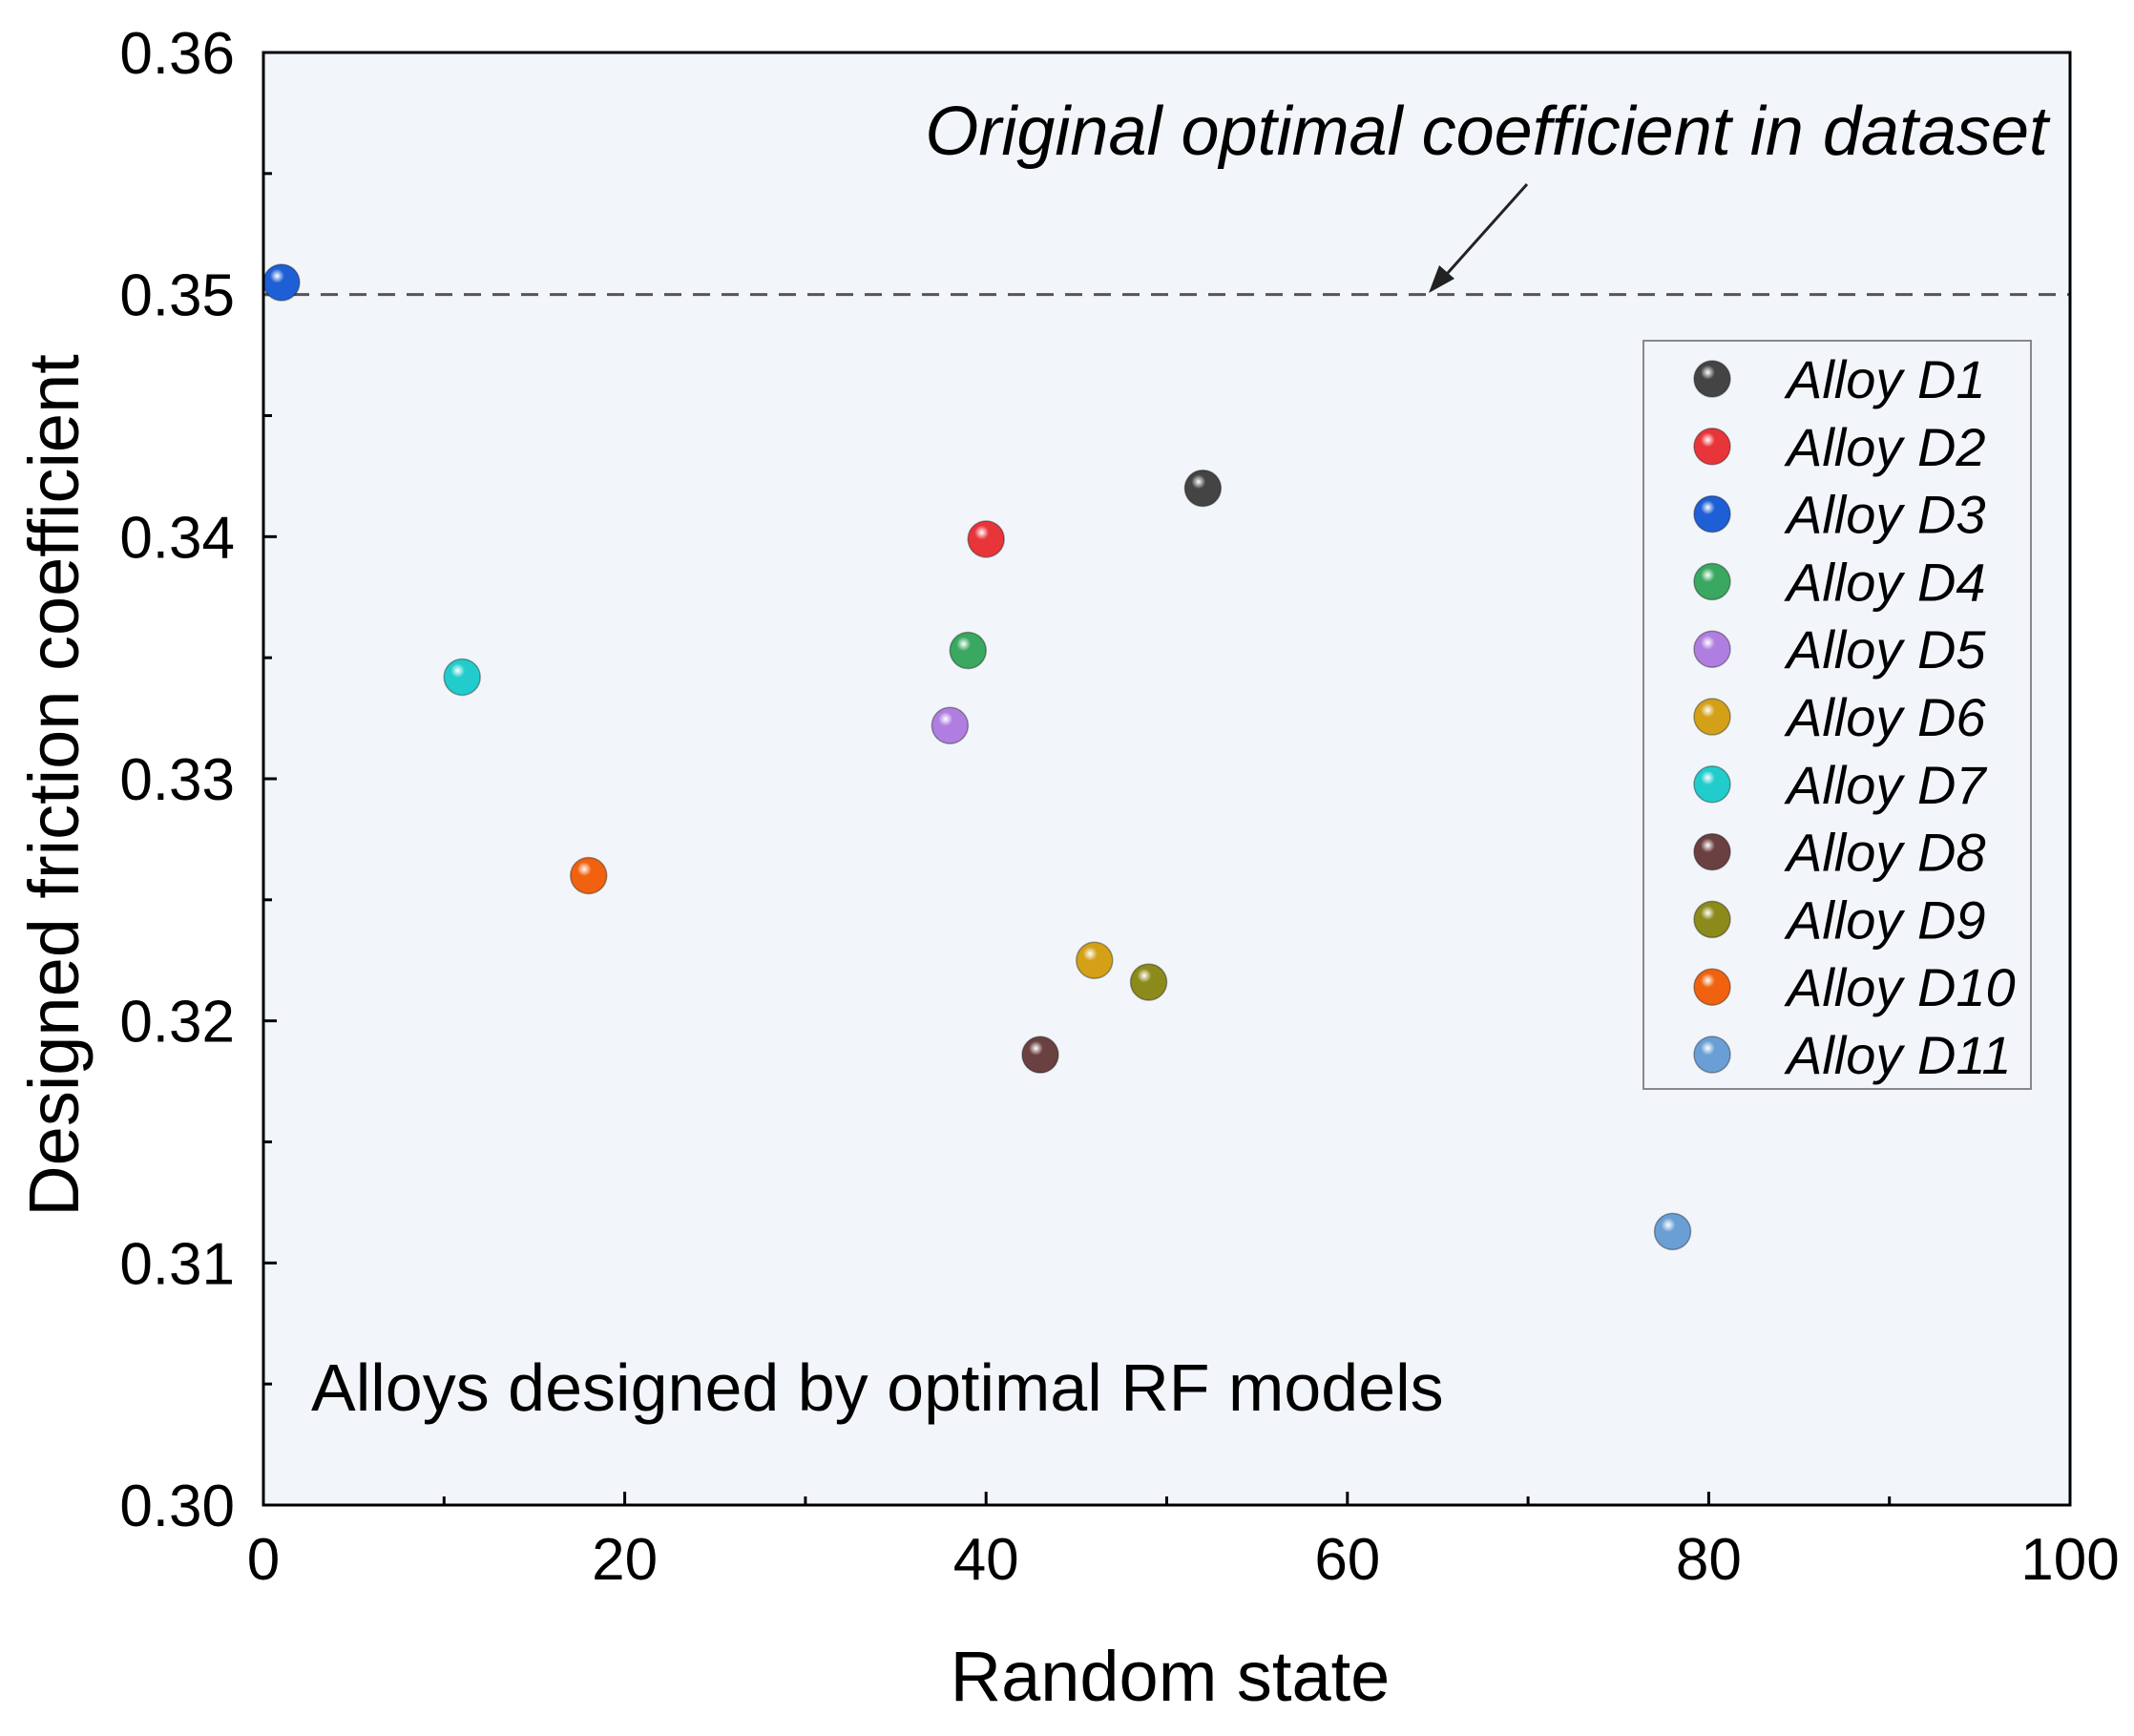 The width and height of the screenshot is (2134, 1736). I want to click on x-tick-label: 40, so click(986, 1560).